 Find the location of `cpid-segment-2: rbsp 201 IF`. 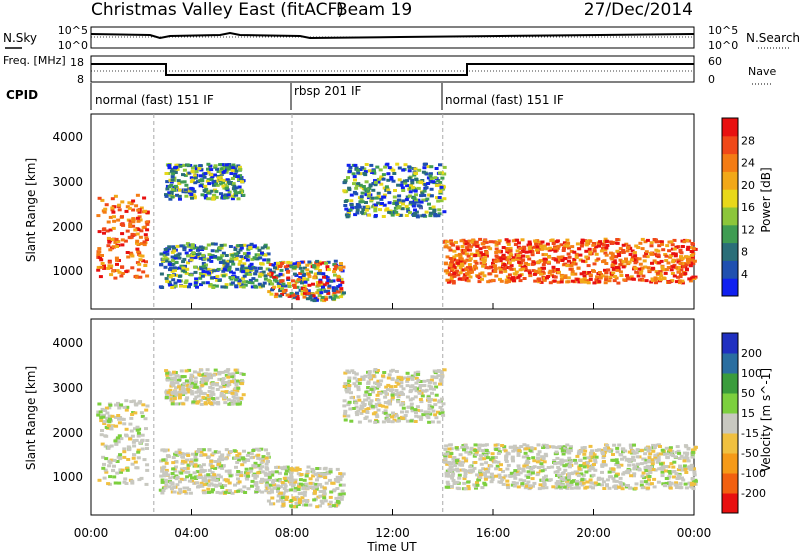

cpid-segment-2: rbsp 201 IF is located at coordinates (327, 91).